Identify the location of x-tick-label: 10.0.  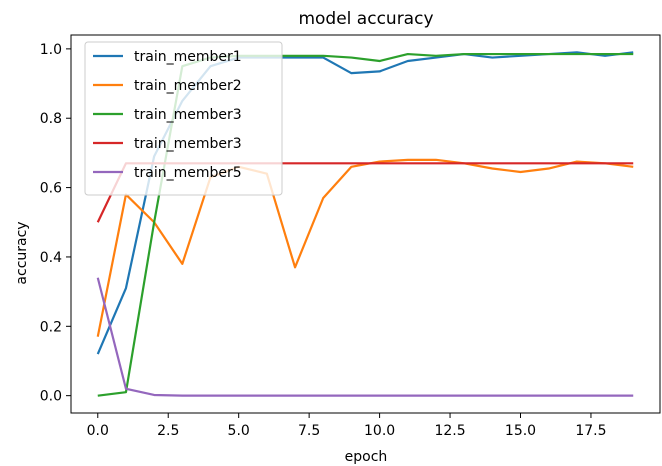
(379, 431).